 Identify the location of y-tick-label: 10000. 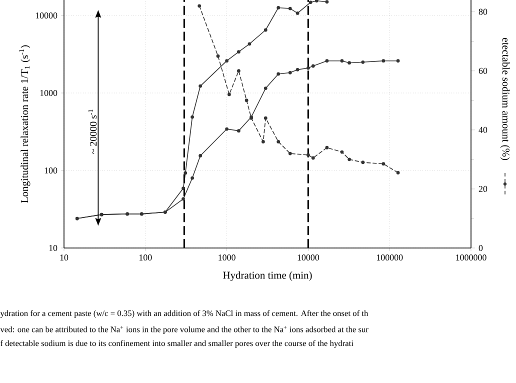
(47, 15).